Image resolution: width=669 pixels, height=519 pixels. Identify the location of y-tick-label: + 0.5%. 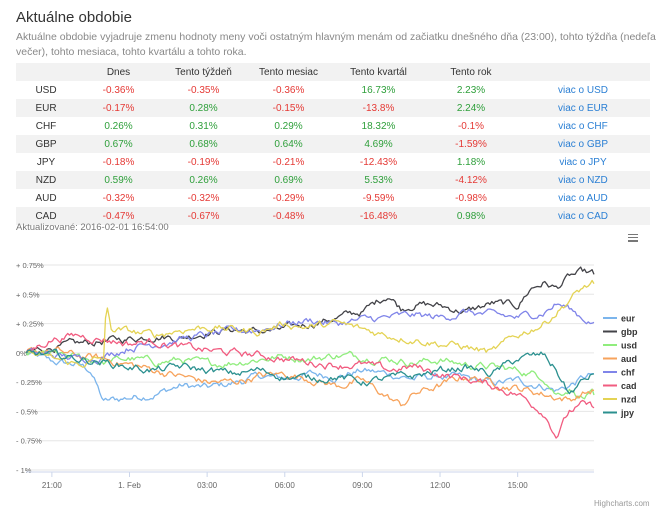
(28, 294).